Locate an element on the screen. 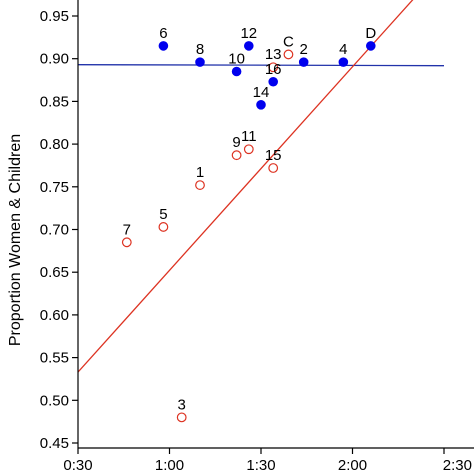  point-label: D is located at coordinates (370, 33).